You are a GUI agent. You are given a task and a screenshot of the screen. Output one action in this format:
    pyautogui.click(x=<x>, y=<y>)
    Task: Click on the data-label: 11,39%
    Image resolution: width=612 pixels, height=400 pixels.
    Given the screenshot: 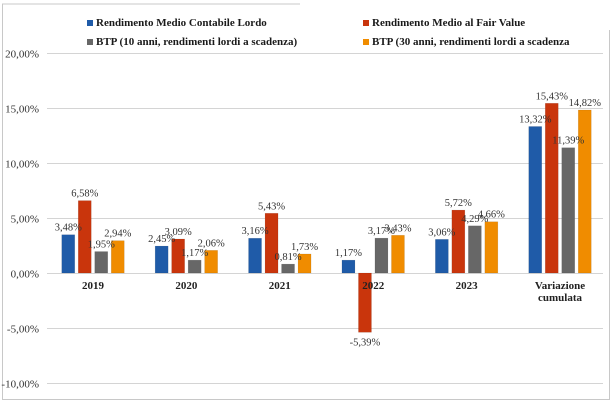 What is the action you would take?
    pyautogui.click(x=568, y=141)
    